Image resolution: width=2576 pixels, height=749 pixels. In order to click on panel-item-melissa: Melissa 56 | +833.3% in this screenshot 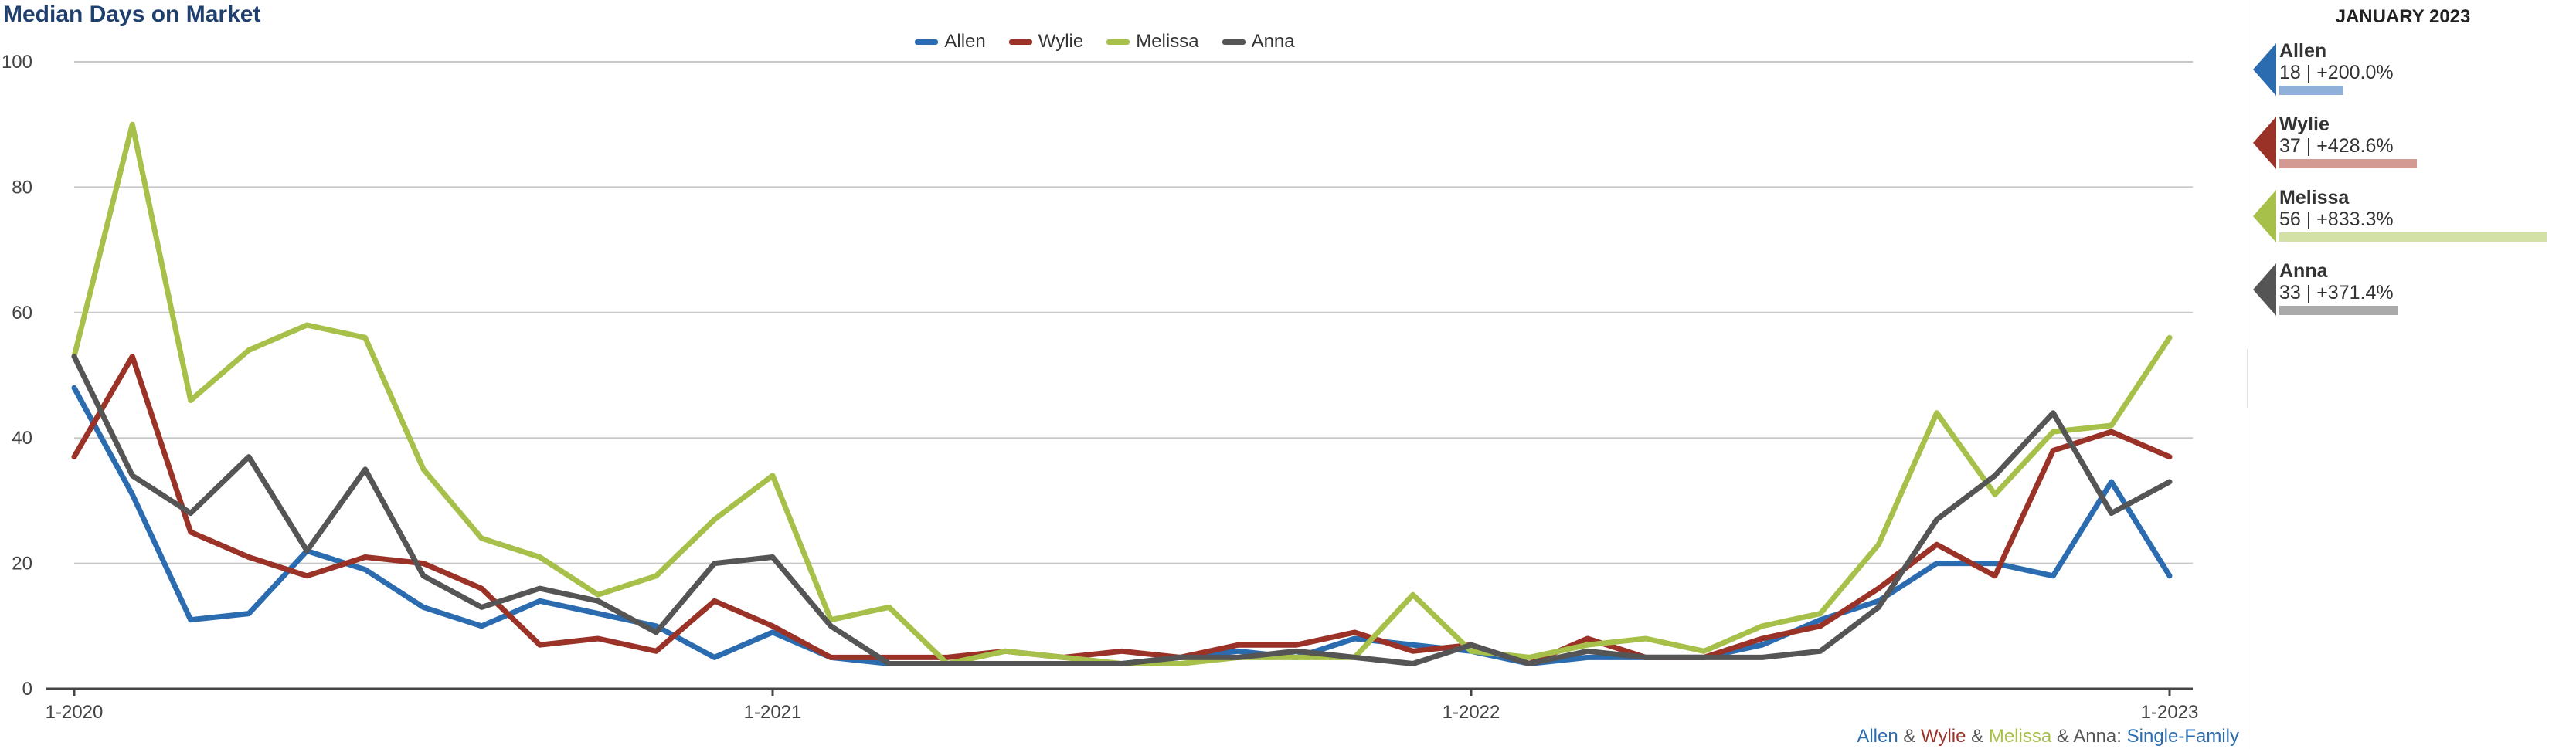, I will do `click(2413, 214)`.